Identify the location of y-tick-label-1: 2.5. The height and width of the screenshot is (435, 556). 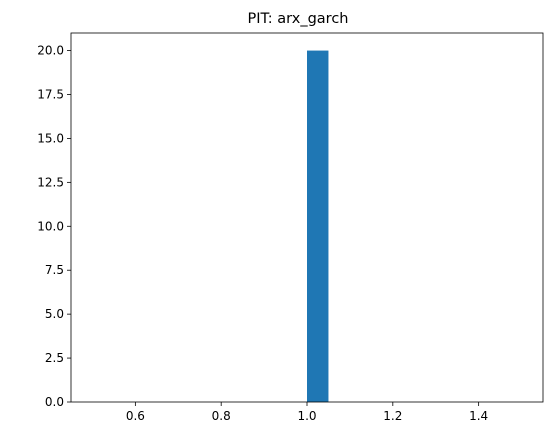
(54, 358).